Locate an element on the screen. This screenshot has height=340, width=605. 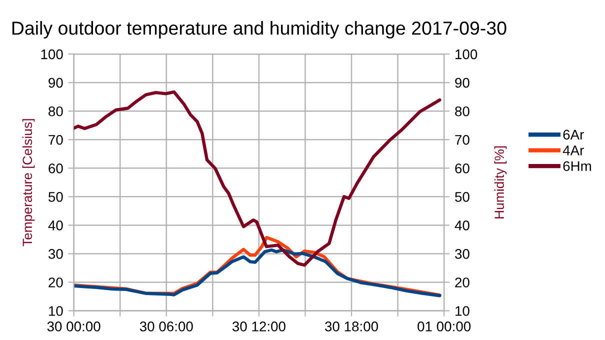
y2-axis-title: Humidity [%] is located at coordinates (500, 182).